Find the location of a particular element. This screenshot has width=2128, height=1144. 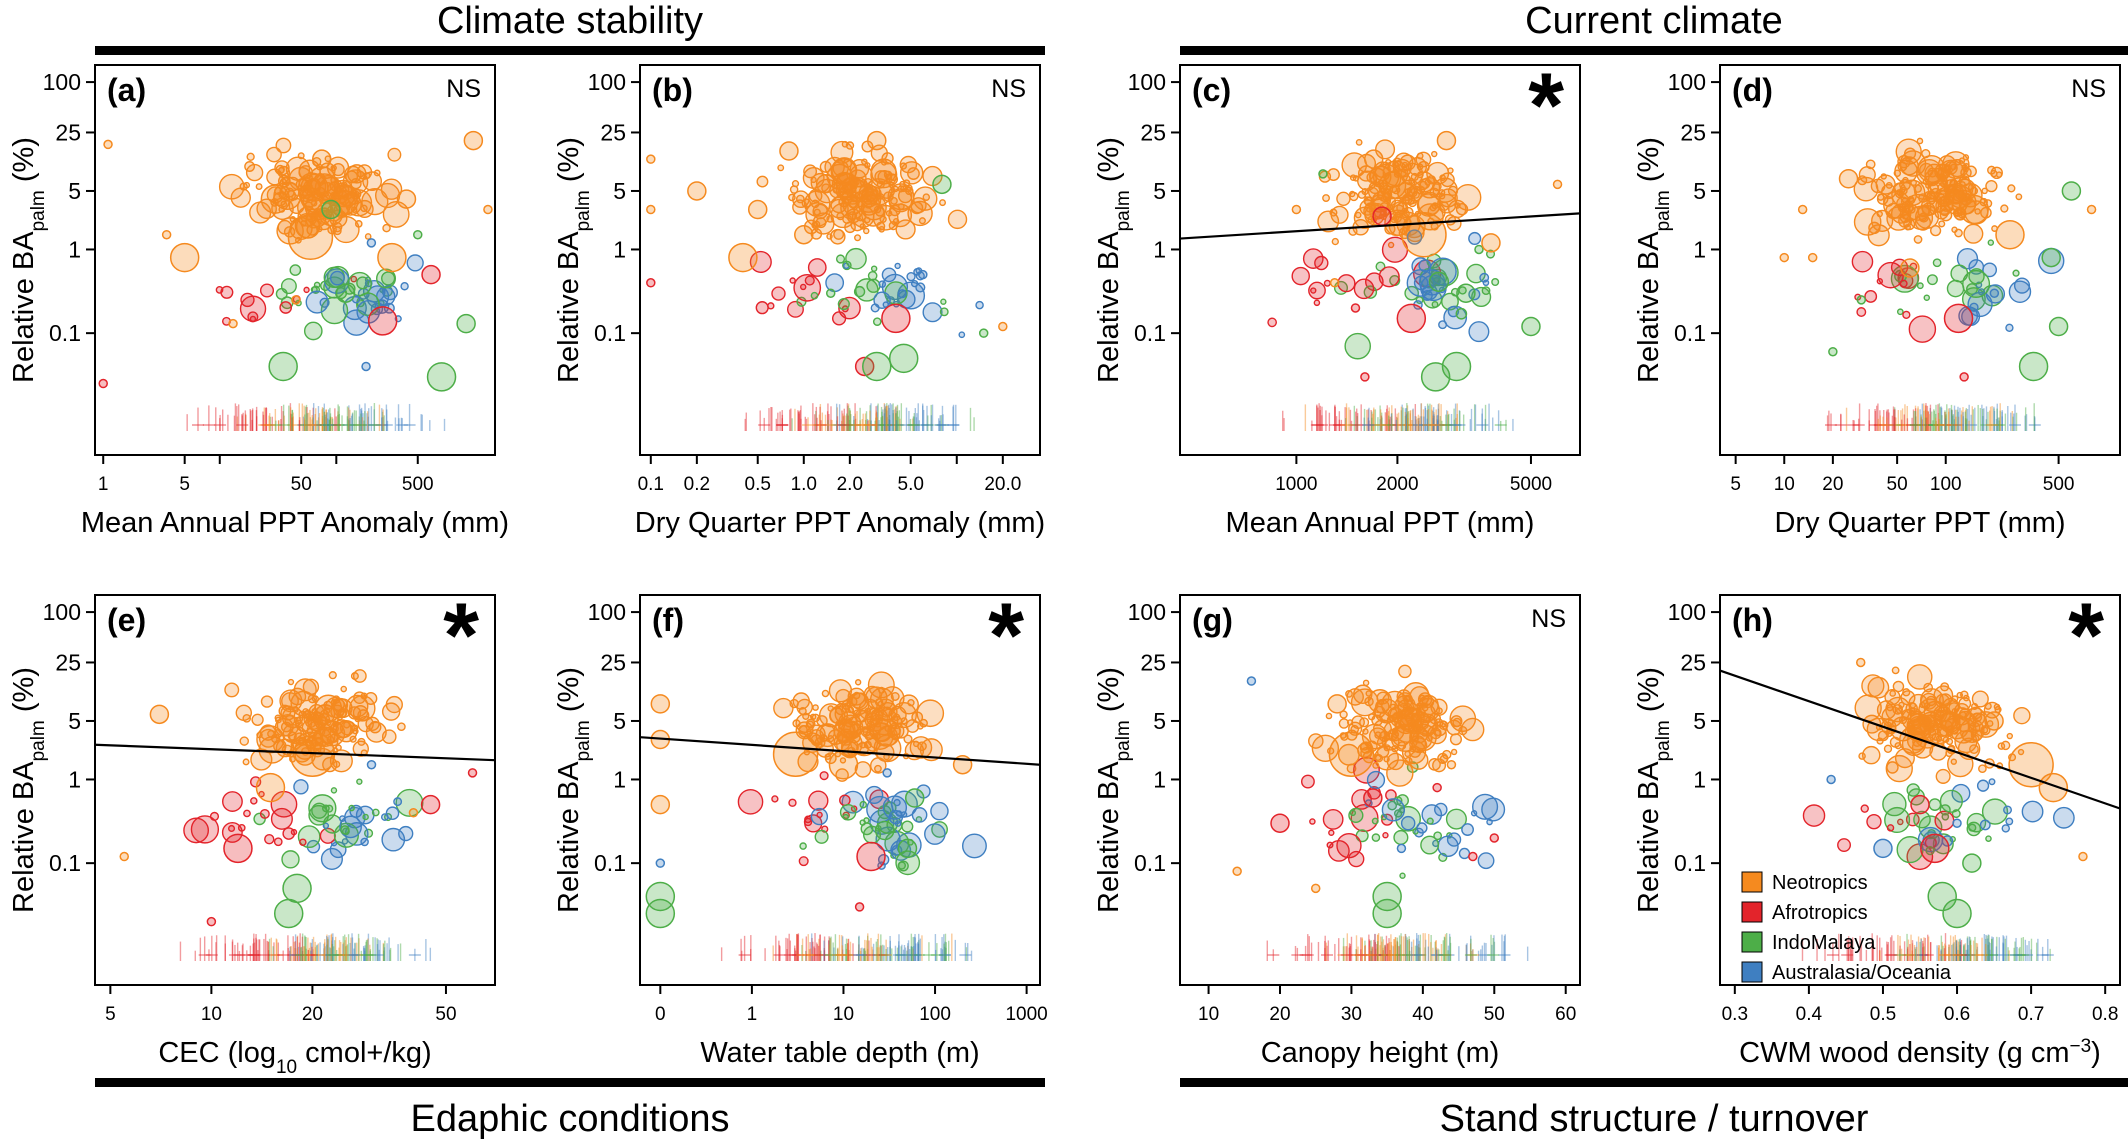

group-title-climate-stability: Climate stability is located at coordinates (570, 21).